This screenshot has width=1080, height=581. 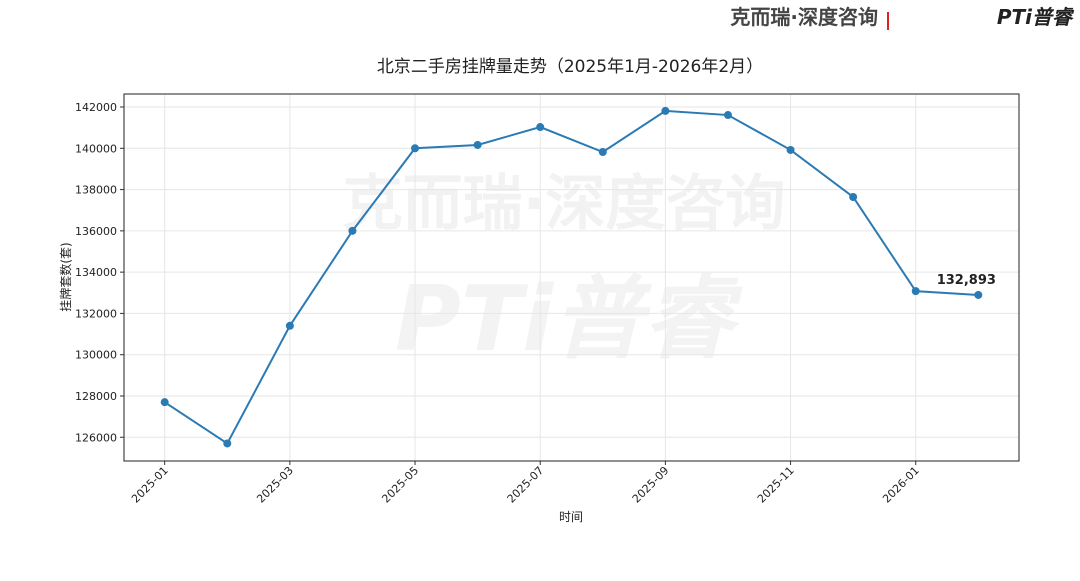 I want to click on x-tick-label: 2026-01, so click(x=901, y=485).